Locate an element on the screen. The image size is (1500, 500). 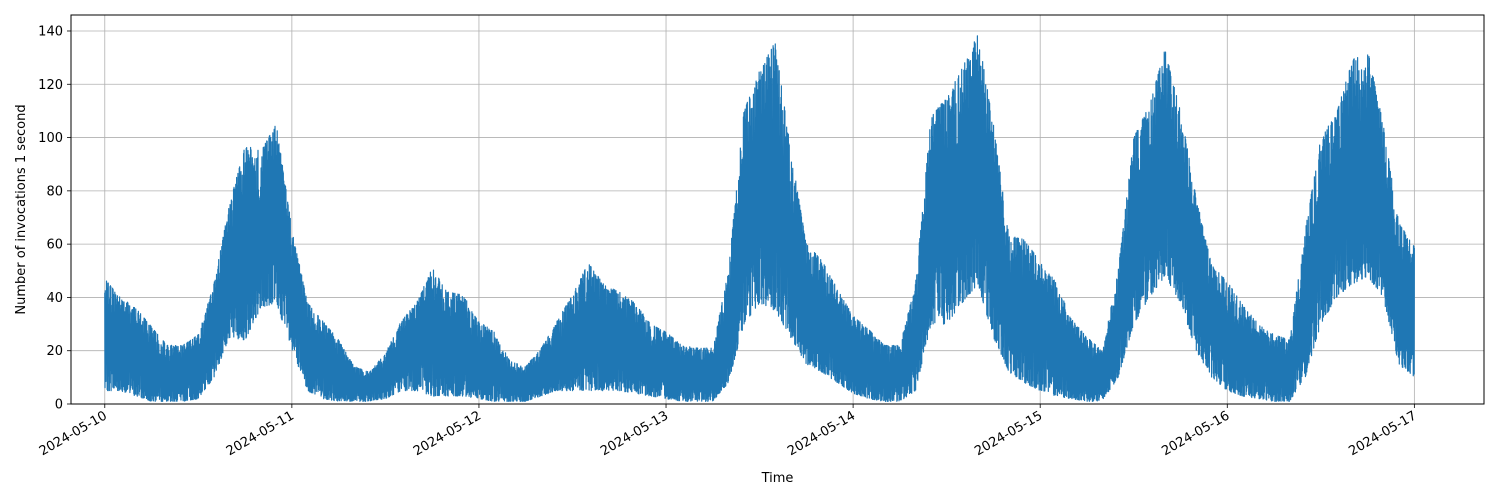
y-tick-label: 100 is located at coordinates (50, 138).